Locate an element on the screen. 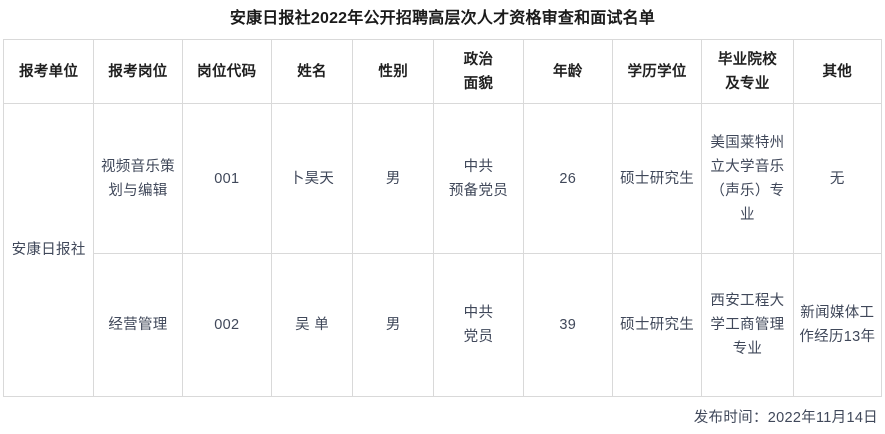 This screenshot has height=434, width=885. column-header-other: 其他 is located at coordinates (837, 71).